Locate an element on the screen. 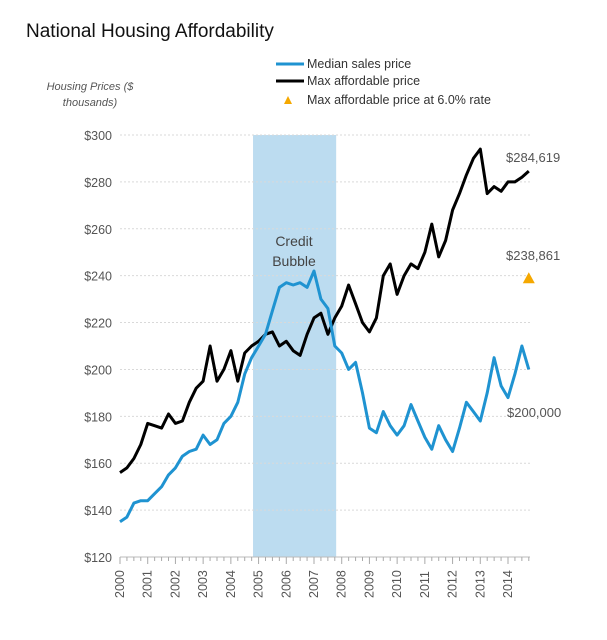  point-label: $238,861 is located at coordinates (533, 255).